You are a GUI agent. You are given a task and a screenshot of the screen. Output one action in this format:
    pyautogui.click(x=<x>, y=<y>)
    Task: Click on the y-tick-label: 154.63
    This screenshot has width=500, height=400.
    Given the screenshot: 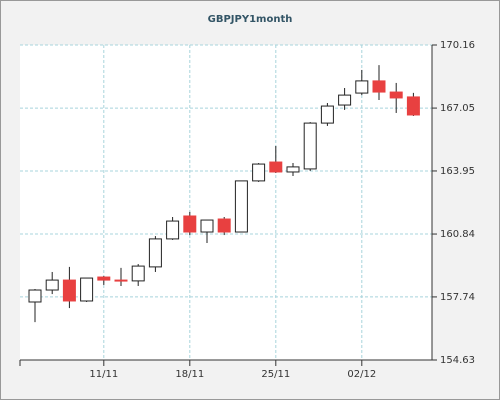 What is the action you would take?
    pyautogui.click(x=457, y=360)
    